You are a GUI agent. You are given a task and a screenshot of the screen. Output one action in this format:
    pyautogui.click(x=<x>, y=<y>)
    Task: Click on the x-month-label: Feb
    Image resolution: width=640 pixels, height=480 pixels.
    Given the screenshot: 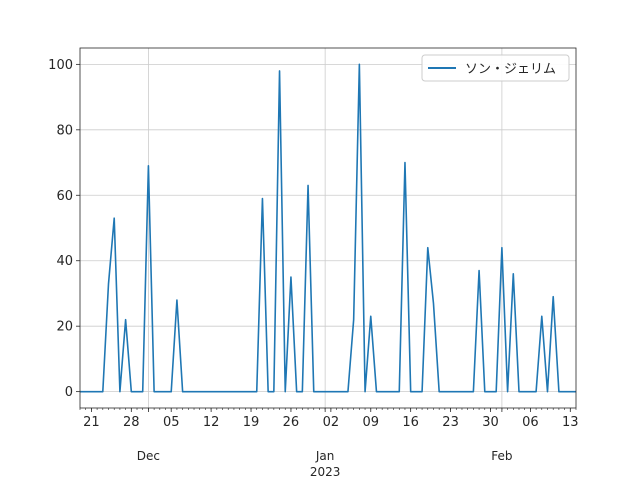 What is the action you would take?
    pyautogui.click(x=501, y=456)
    